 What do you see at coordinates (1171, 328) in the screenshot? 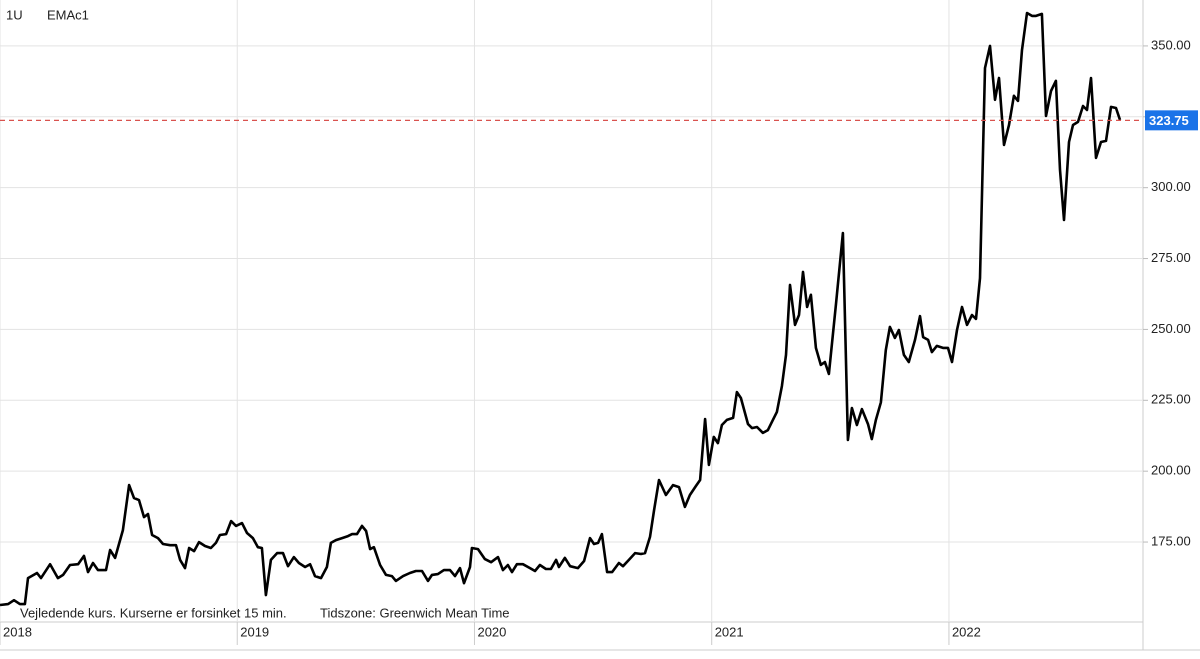
I see `y-tick-label: 250.00` at bounding box center [1171, 328].